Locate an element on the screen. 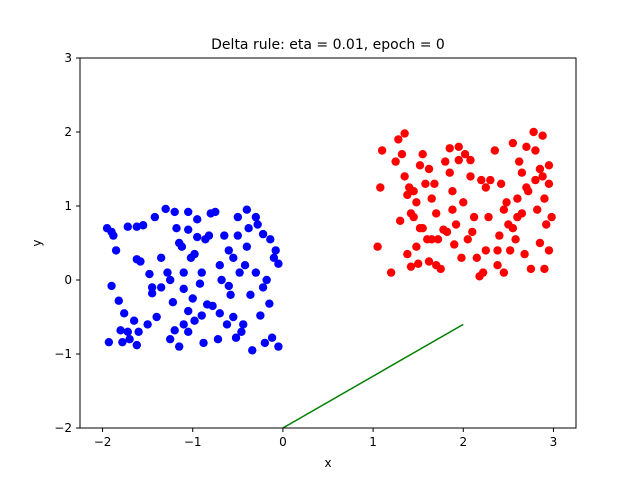 The image size is (640, 484). x-tick-label: 2 is located at coordinates (463, 442).